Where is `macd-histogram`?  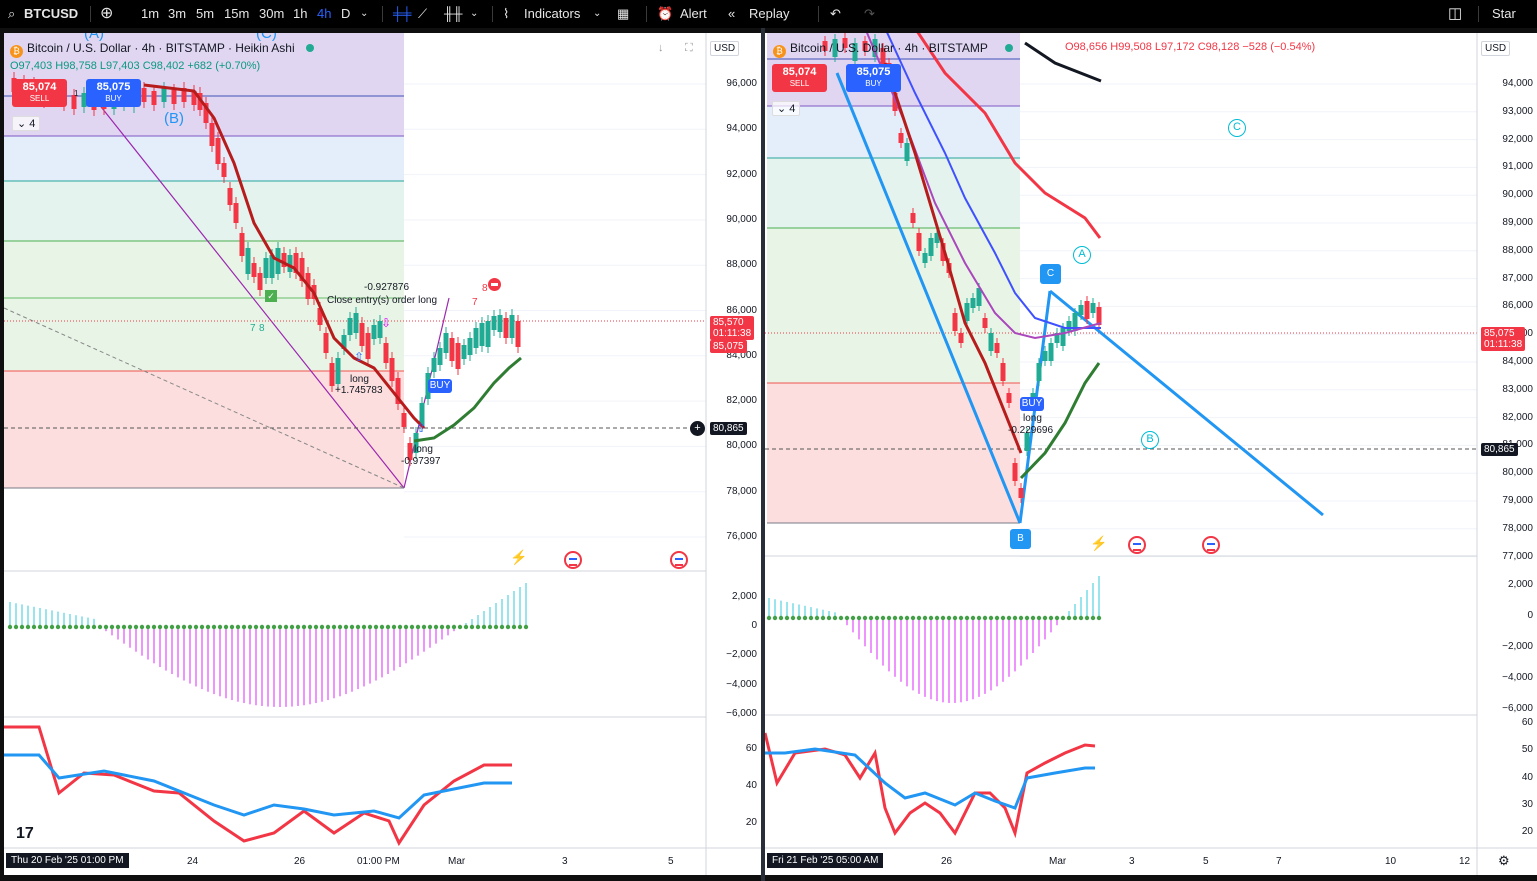
macd-histogram is located at coordinates (268, 645).